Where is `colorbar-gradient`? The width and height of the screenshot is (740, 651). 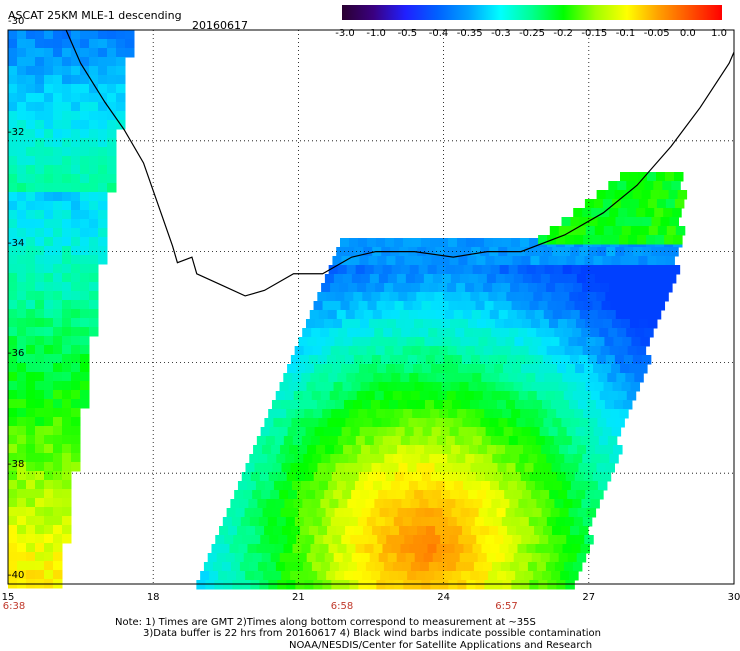
colorbar-gradient is located at coordinates (532, 12).